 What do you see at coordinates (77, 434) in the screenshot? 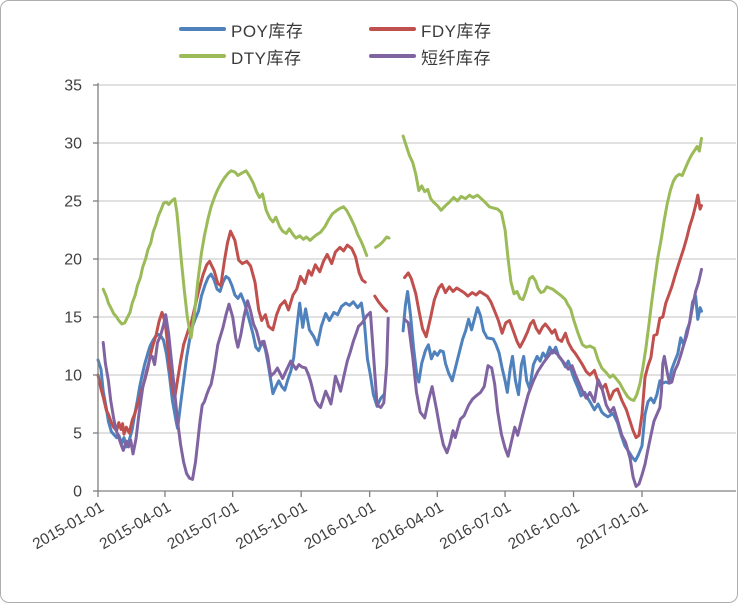
I see `y-tick-label: 5` at bounding box center [77, 434].